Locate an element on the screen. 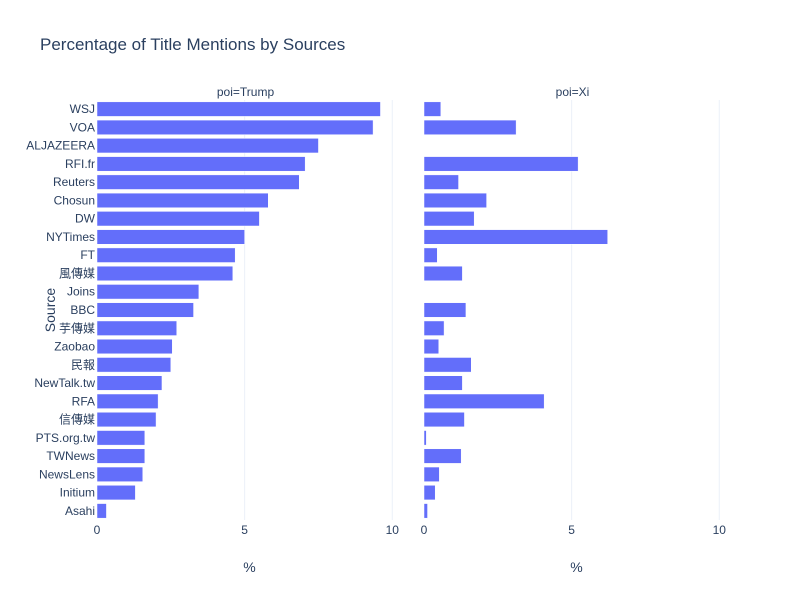 Image resolution: width=800 pixels, height=600 pixels. y-tick-label: VOA is located at coordinates (82, 127).